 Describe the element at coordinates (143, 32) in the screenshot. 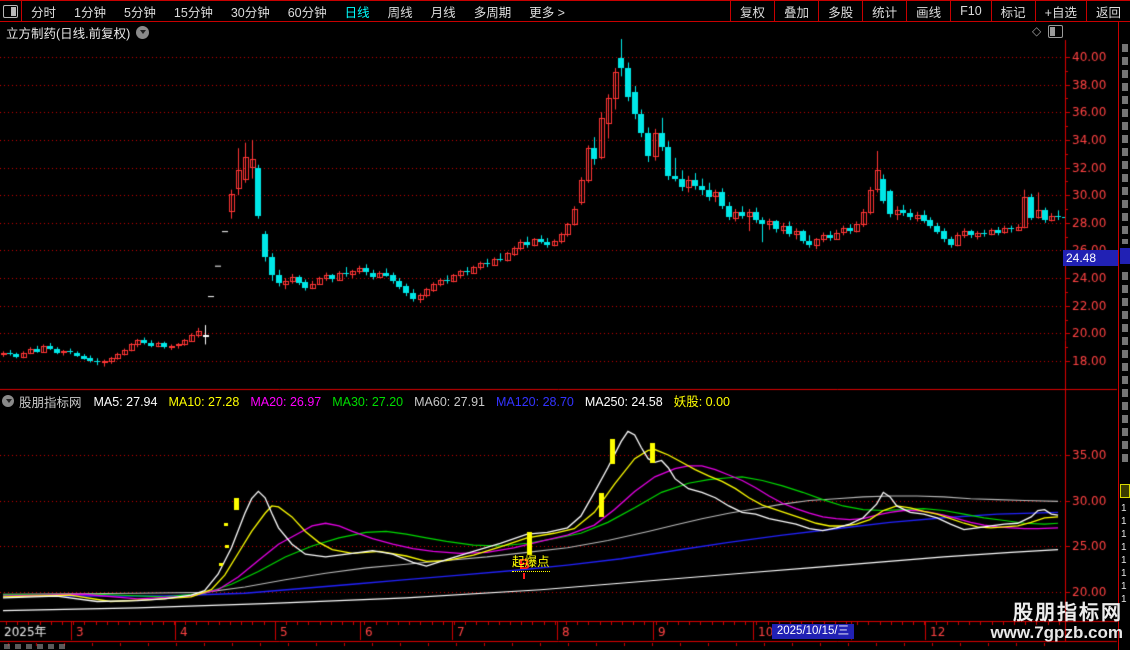

I see `chevron-down-icon` at that location.